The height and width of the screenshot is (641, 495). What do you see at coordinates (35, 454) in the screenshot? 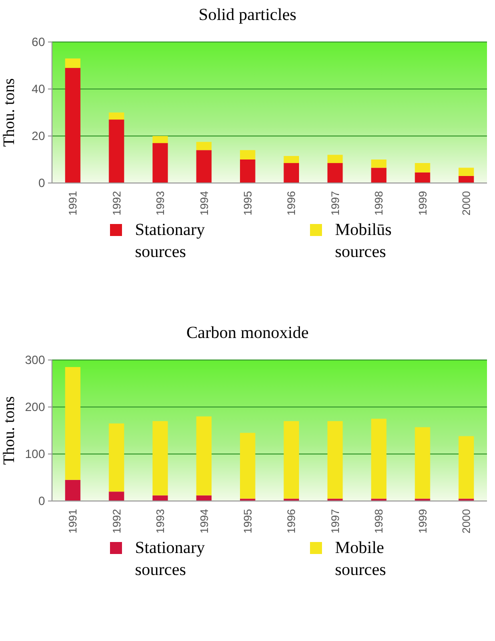
I see `y-tick-label: 100` at bounding box center [35, 454].